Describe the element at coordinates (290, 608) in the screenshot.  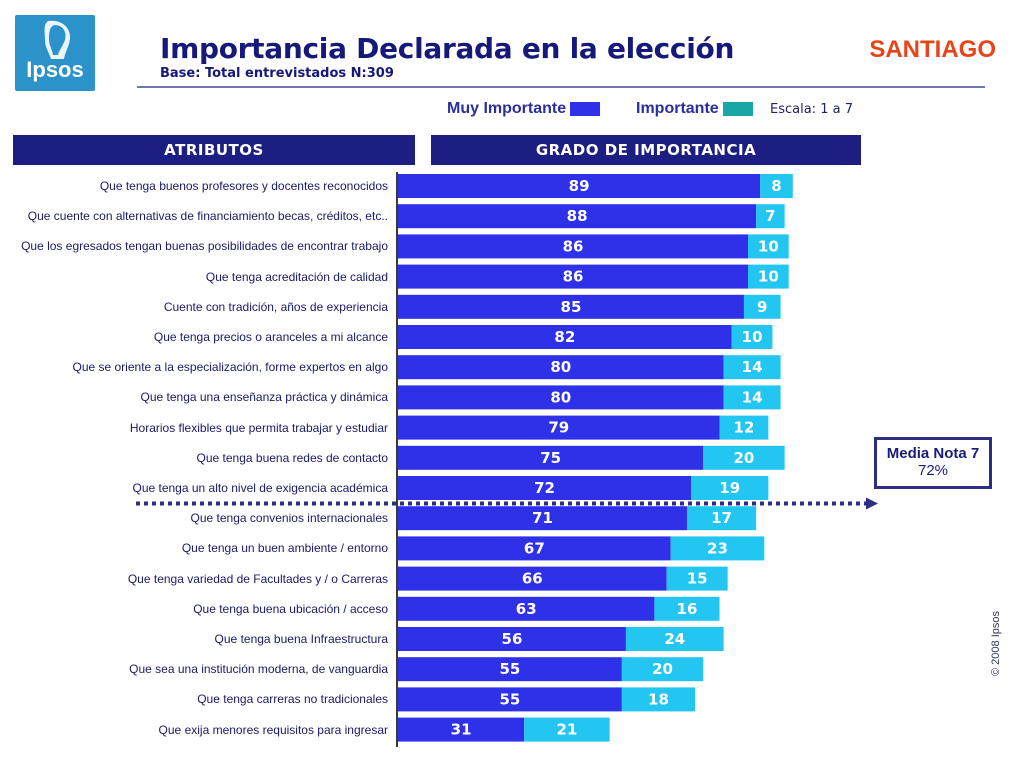
I see `category-label: Que tenga buena ubicación / acceso` at that location.